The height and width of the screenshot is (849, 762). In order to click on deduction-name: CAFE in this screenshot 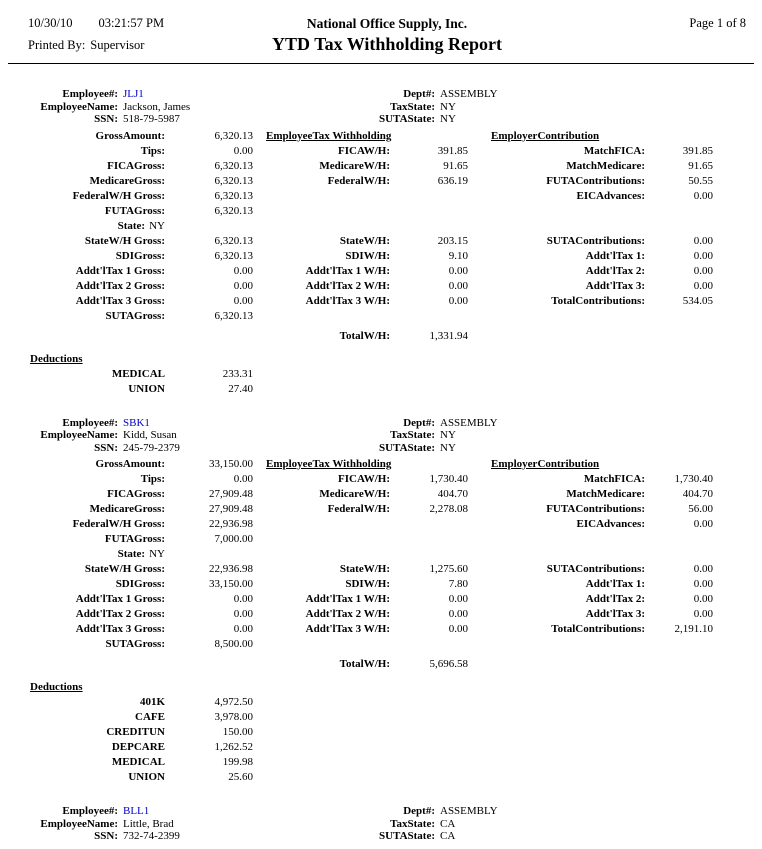, I will do `click(150, 717)`.